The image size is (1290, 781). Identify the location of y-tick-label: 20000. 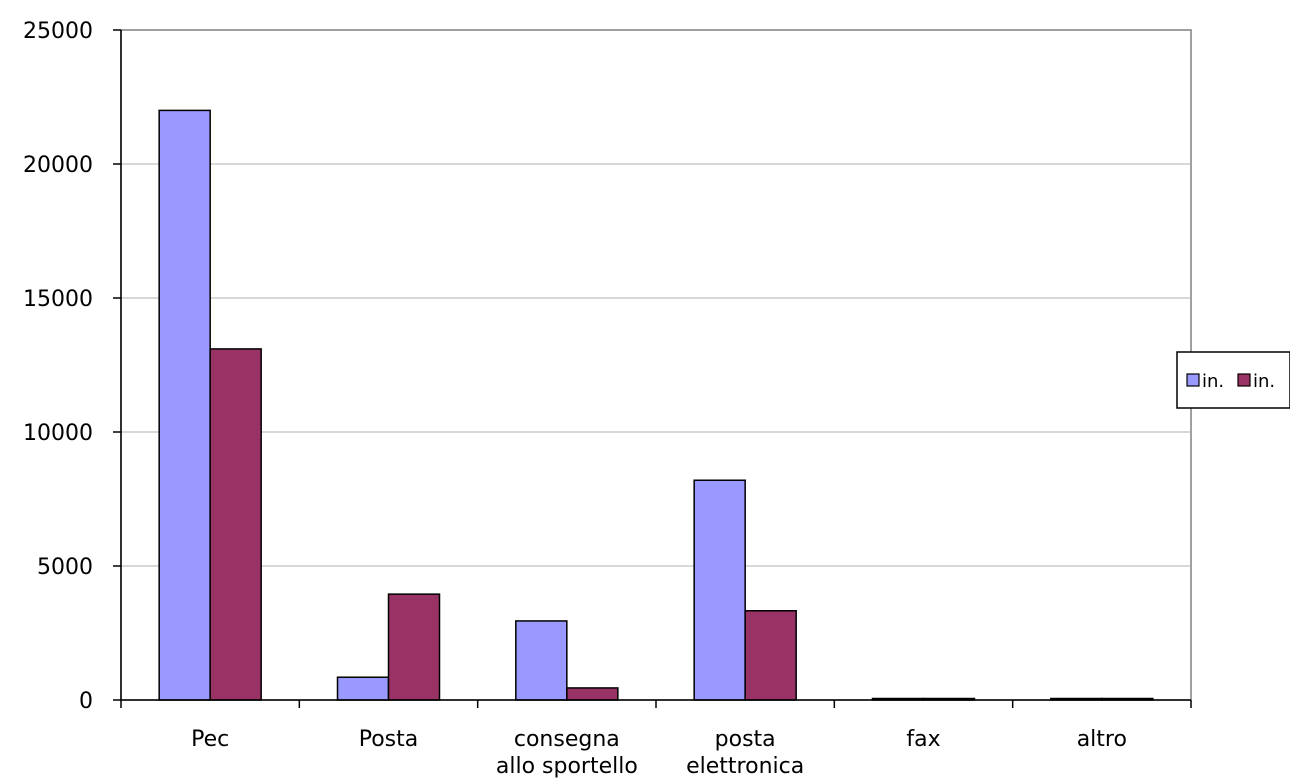
(58, 165).